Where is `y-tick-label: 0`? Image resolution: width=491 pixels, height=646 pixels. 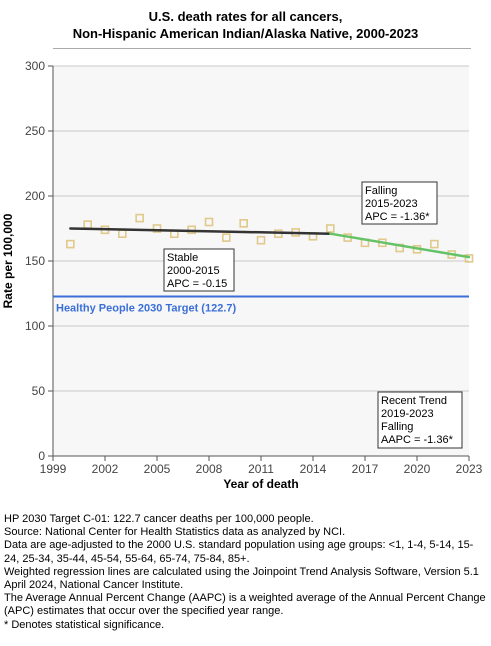 y-tick-label: 0 is located at coordinates (41, 456).